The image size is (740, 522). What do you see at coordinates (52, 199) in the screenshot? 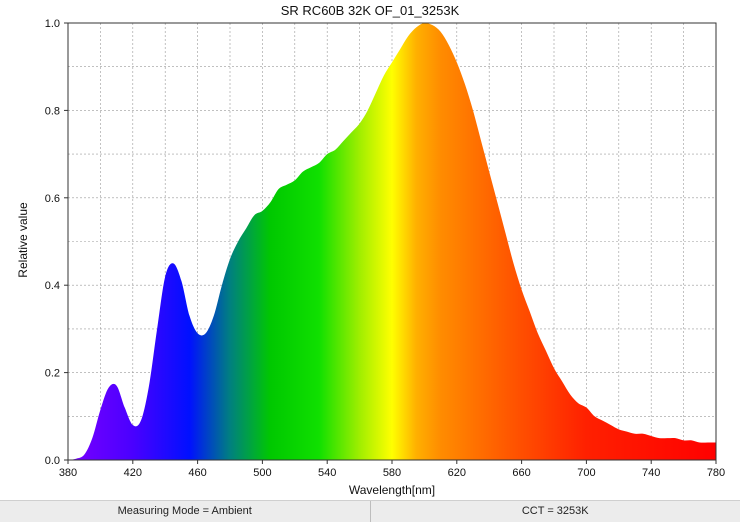
I see `y-tick-label: 0.6` at bounding box center [52, 199].